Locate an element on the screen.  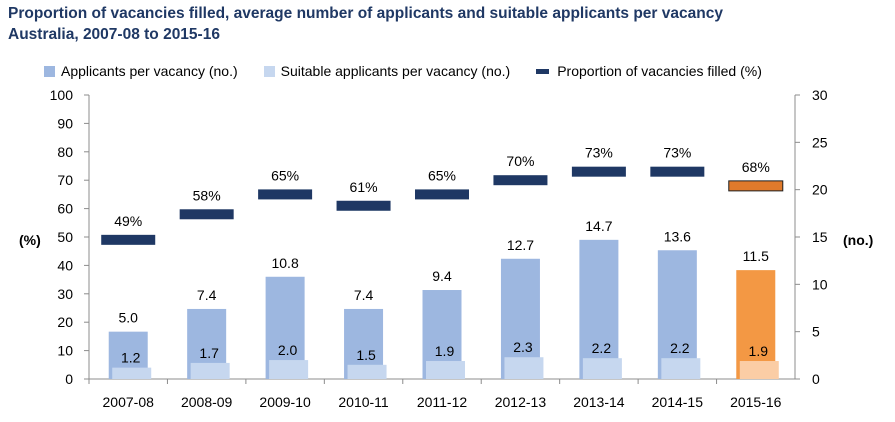
chart-title-line2: Australia, 2007-08 to 2015-16 is located at coordinates (114, 34).